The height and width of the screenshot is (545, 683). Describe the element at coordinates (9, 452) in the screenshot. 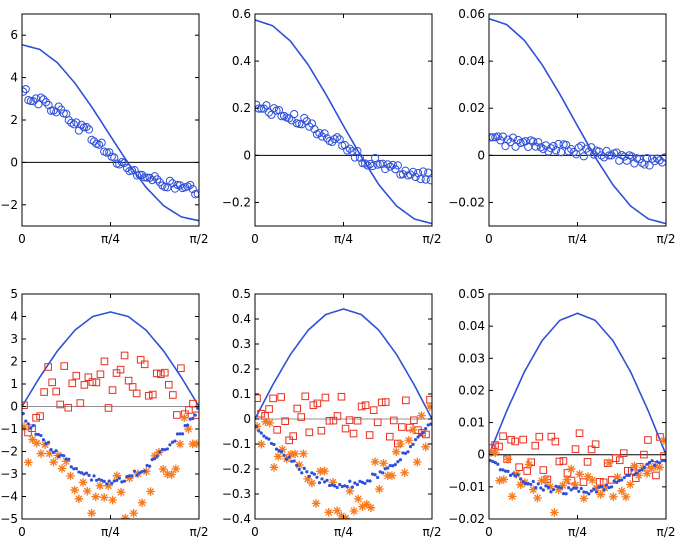

I see `y-tick-label: −2` at that location.